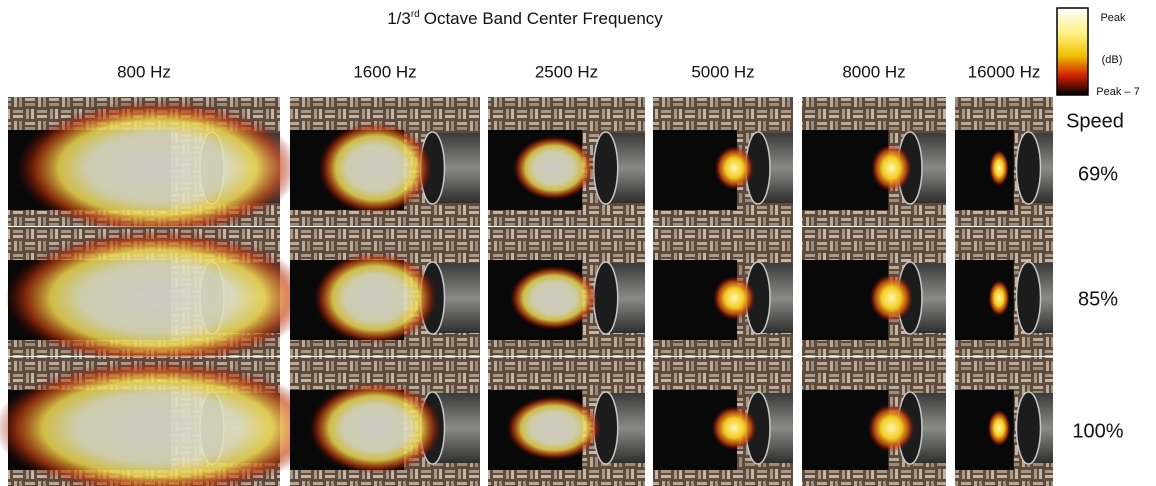  What do you see at coordinates (1004, 71) in the screenshot?
I see `column-label: 16000 Hz` at bounding box center [1004, 71].